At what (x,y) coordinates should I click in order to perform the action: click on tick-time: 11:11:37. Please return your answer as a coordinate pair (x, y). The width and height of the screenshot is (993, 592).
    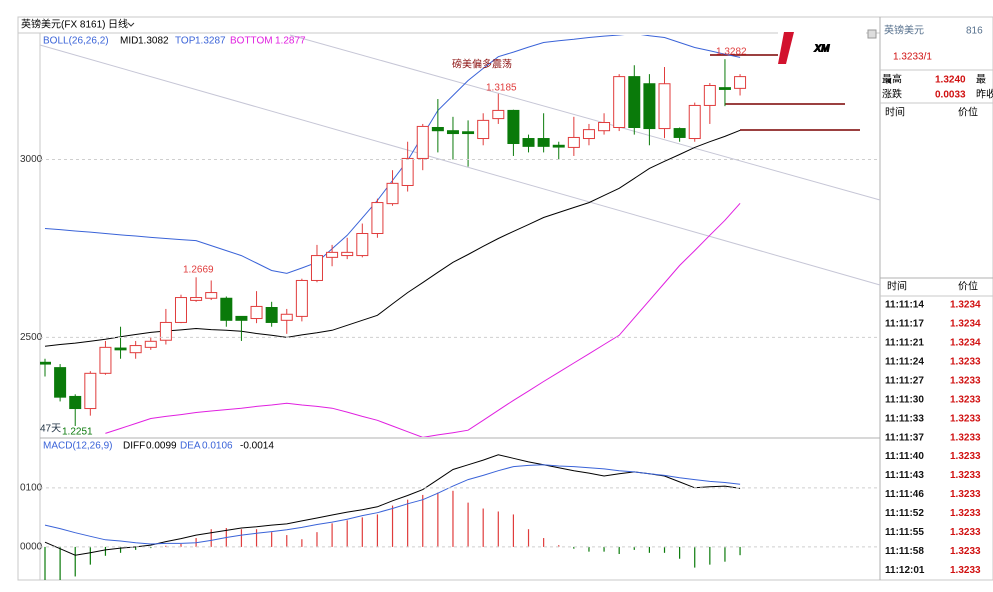
    Looking at the image, I should click on (904, 437).